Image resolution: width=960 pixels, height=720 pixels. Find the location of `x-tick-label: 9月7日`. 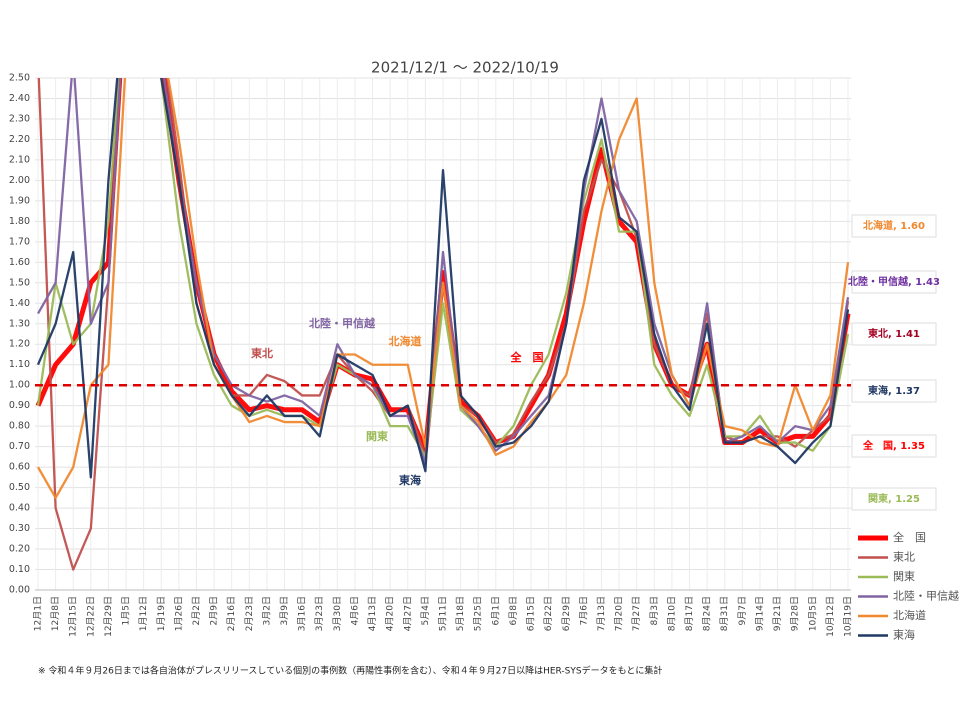

x-tick-label: 9月7日 is located at coordinates (742, 610).